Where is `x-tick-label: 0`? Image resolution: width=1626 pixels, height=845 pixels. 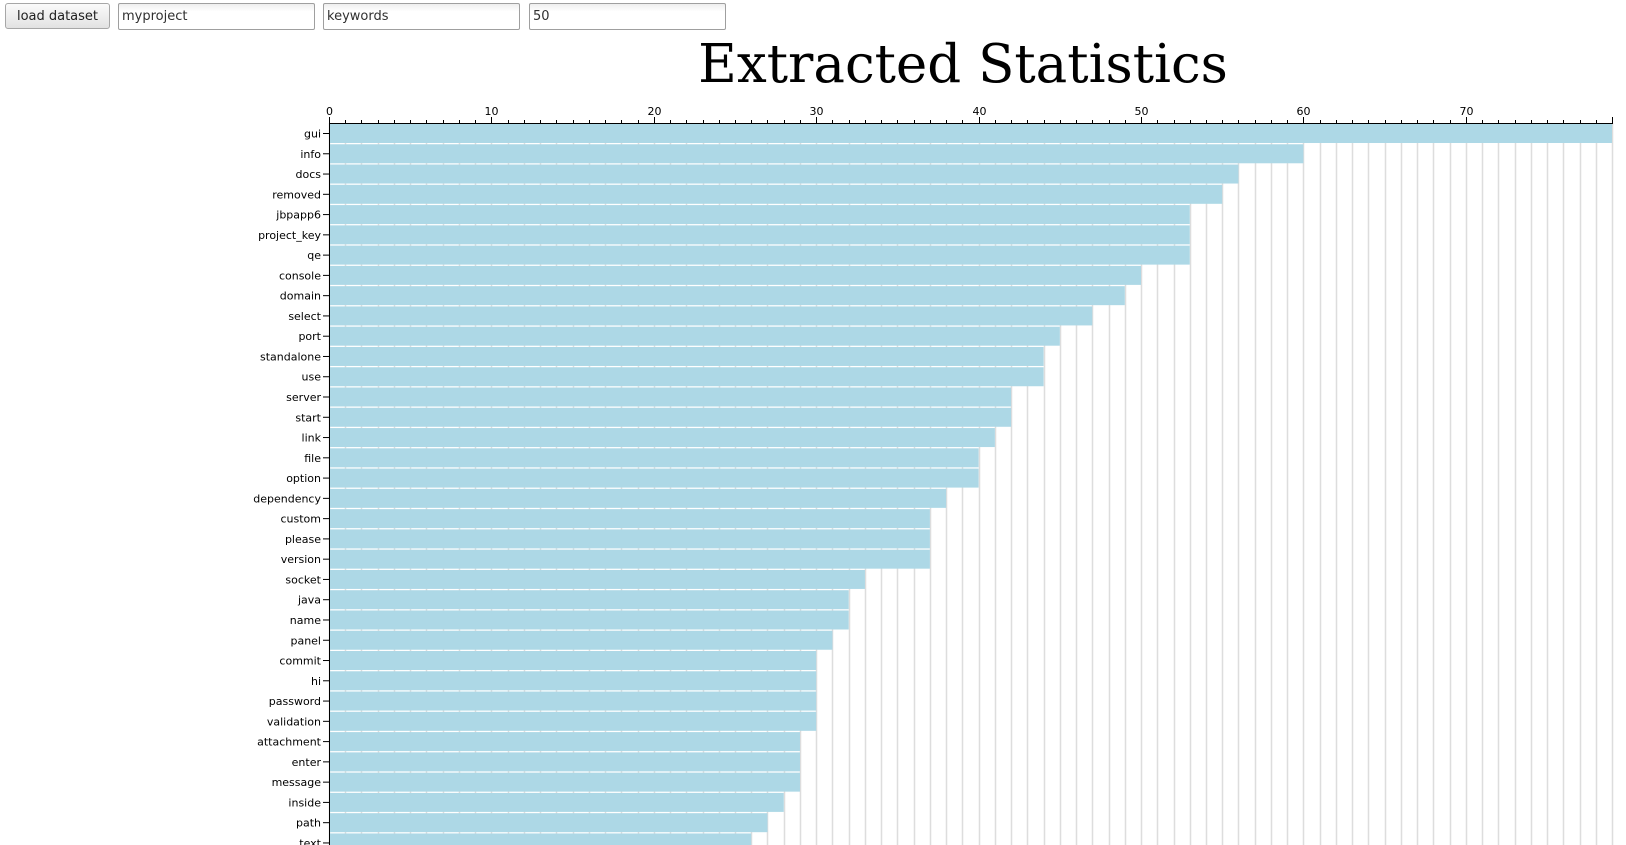
x-tick-label: 0 is located at coordinates (329, 111).